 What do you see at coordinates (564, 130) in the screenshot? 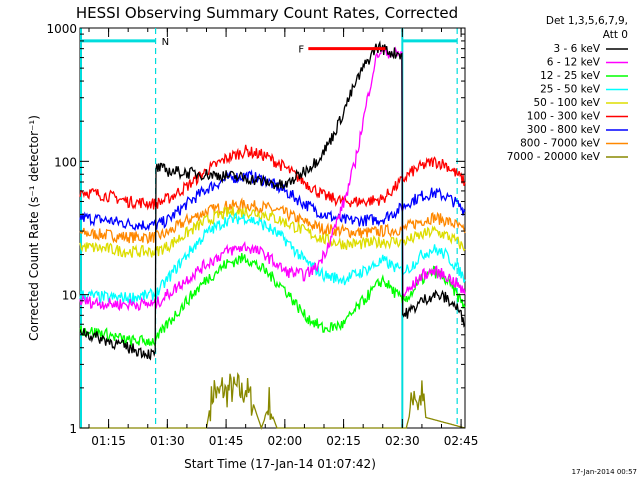
I see `legend-label: 300 - 800 keV` at bounding box center [564, 130].